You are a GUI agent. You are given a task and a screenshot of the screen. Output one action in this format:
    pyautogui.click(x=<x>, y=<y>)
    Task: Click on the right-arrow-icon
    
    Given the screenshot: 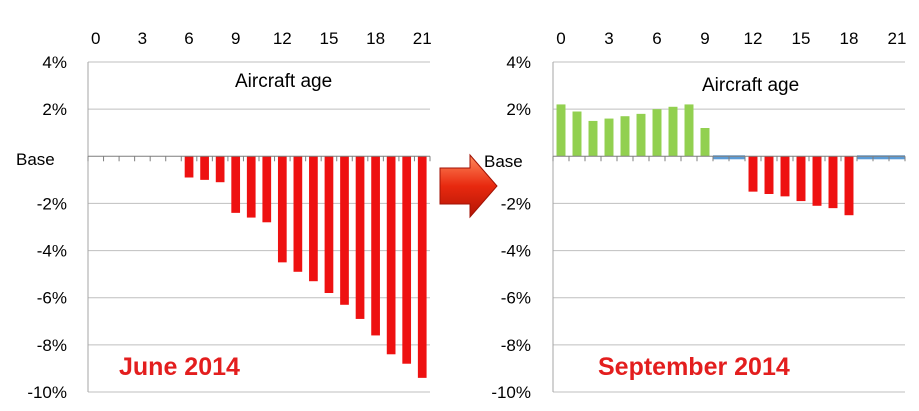 What is the action you would take?
    pyautogui.click(x=468, y=186)
    